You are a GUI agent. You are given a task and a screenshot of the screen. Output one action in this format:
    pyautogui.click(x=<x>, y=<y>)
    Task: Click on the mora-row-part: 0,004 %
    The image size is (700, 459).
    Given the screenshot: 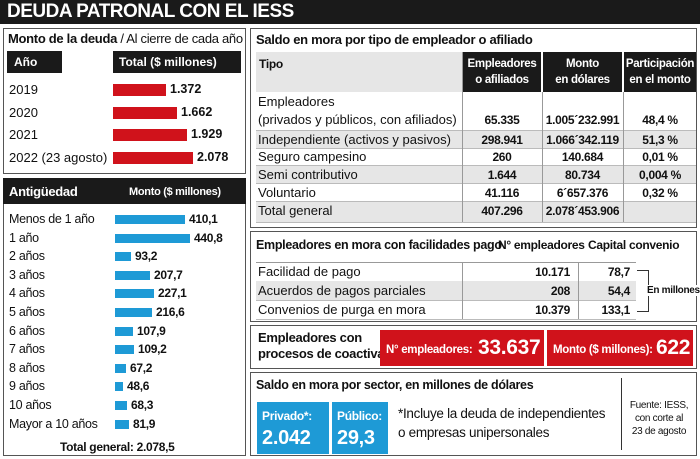 What is the action you would take?
    pyautogui.click(x=660, y=175)
    